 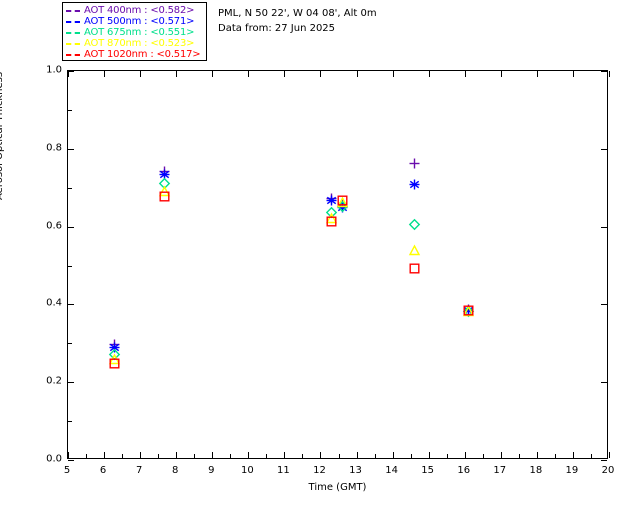 I want to click on legend-item-1020nm: AOT 1020nm : <0.517>, so click(x=134, y=54).